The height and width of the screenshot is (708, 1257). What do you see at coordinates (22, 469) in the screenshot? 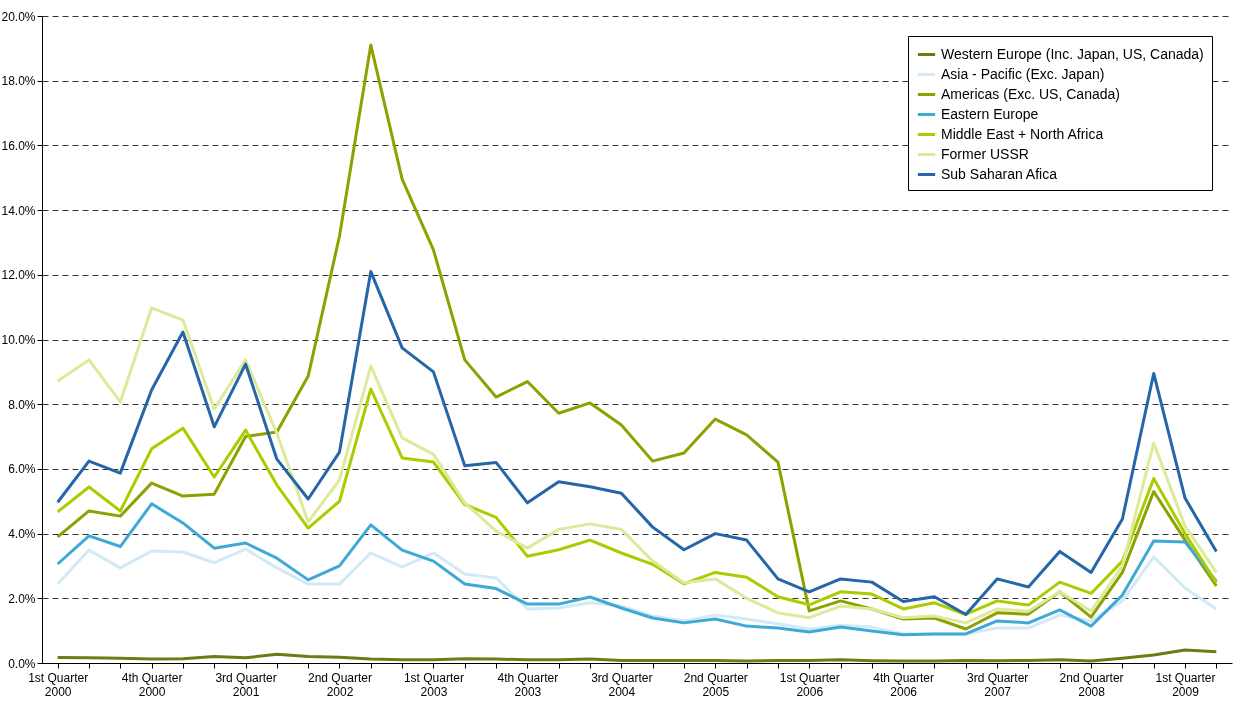
I see `y-tick-label: 6.0%` at bounding box center [22, 469].